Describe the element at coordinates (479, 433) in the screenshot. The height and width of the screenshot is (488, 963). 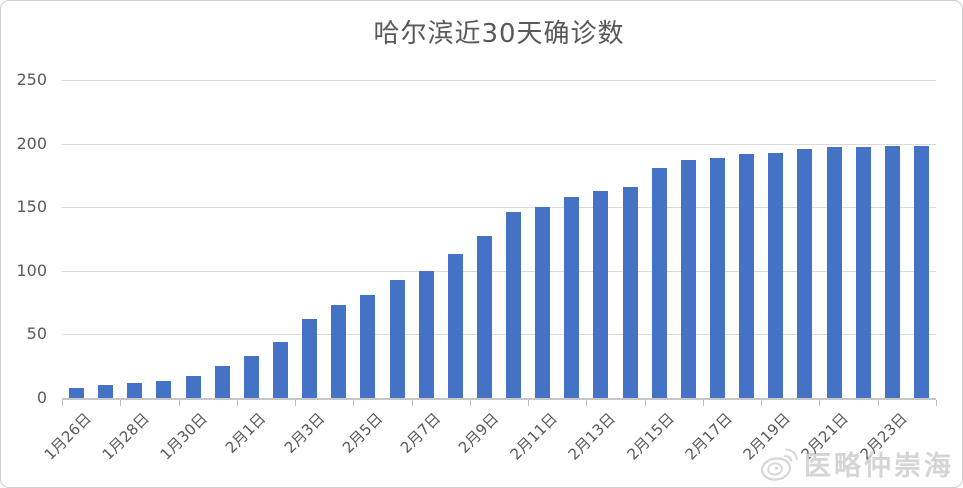
I see `x-axis-label: 2月9日` at that location.